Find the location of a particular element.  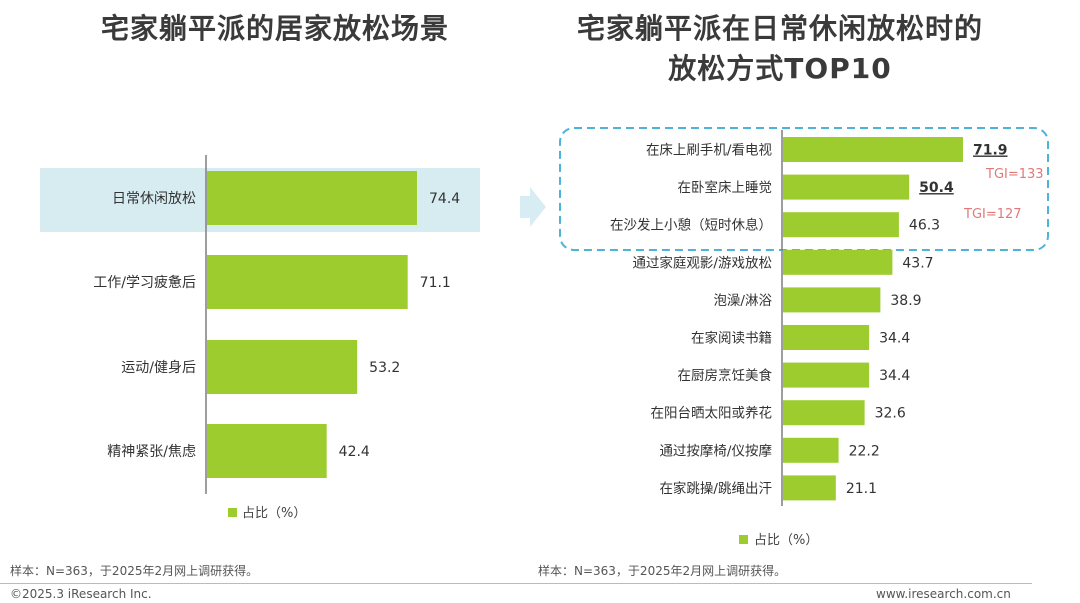

website: www.iresearch.com.cn is located at coordinates (943, 594).